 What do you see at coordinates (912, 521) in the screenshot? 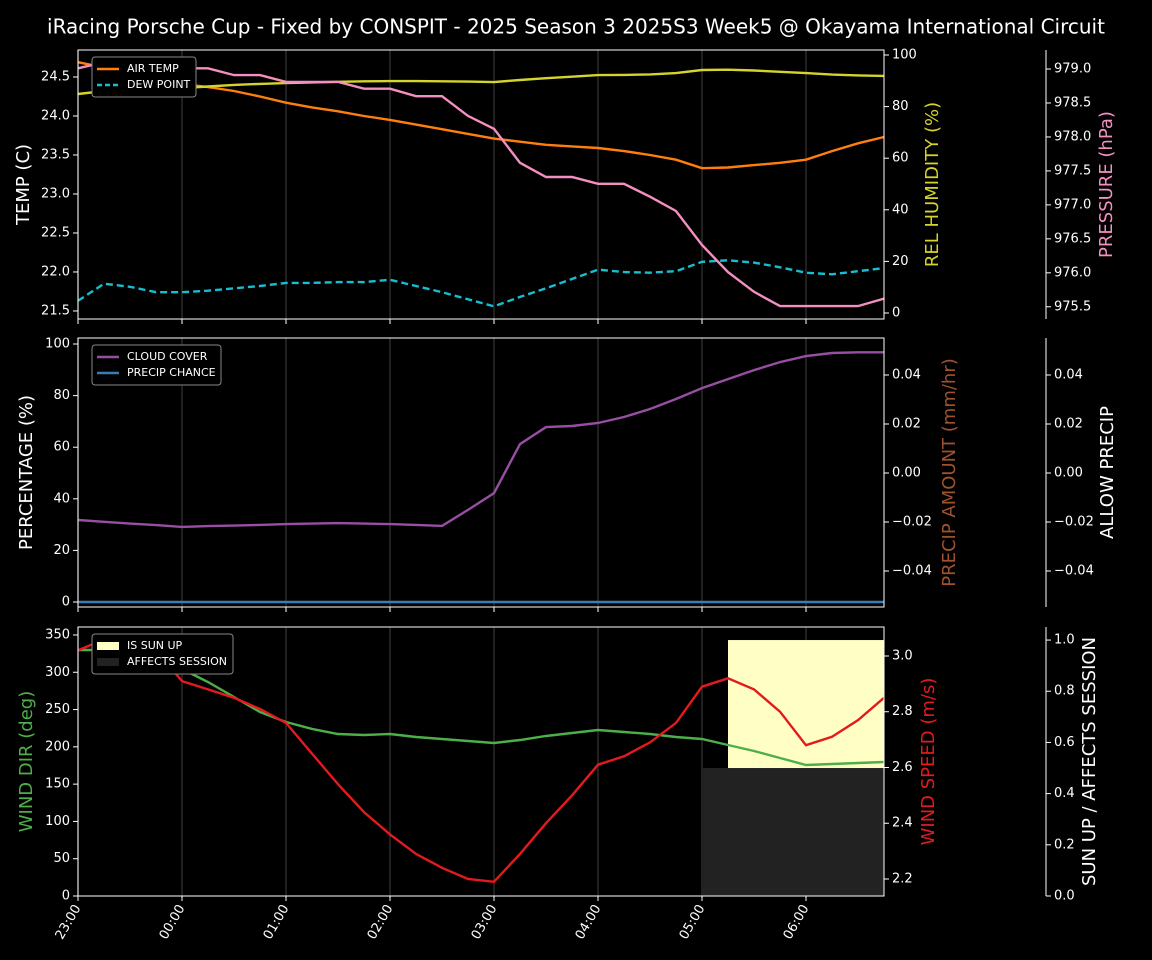
I see `y2-tick-label: −0.02` at bounding box center [912, 521].